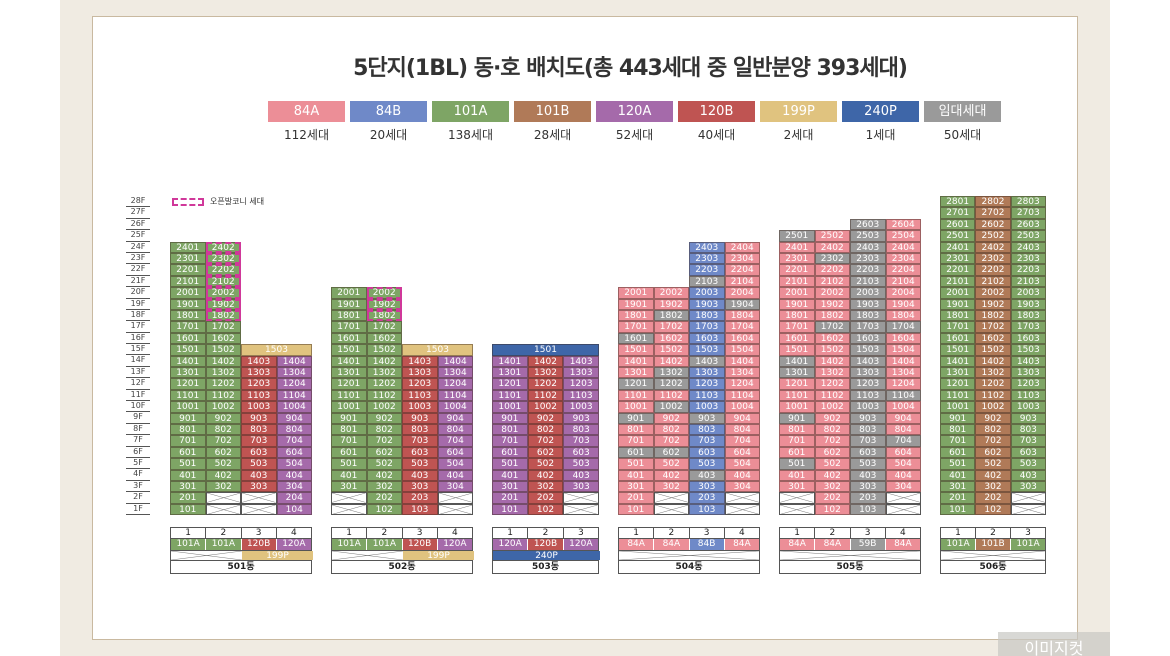 Image resolution: width=1170 pixels, height=656 pixels. What do you see at coordinates (223, 281) in the screenshot?
I see `unit-cell: 2102` at bounding box center [223, 281].